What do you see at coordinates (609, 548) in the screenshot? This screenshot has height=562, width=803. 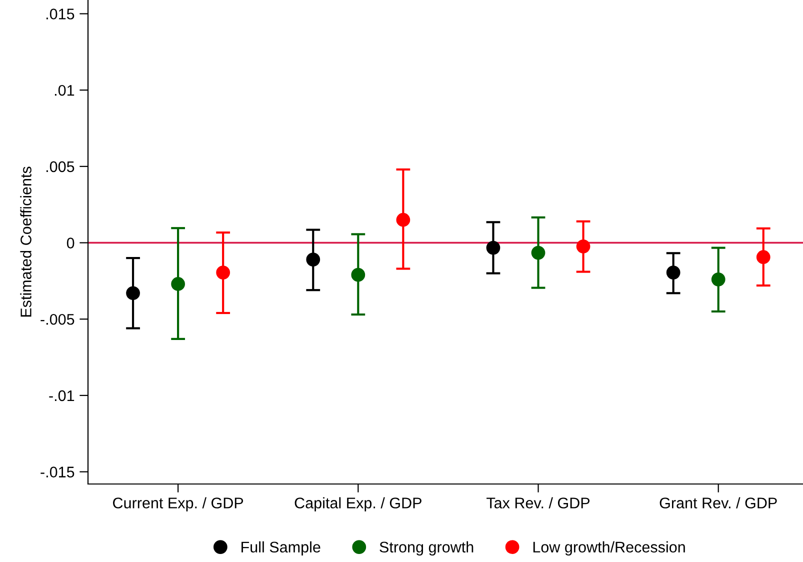 I see `legend-label: Low growth/Recession` at bounding box center [609, 548].